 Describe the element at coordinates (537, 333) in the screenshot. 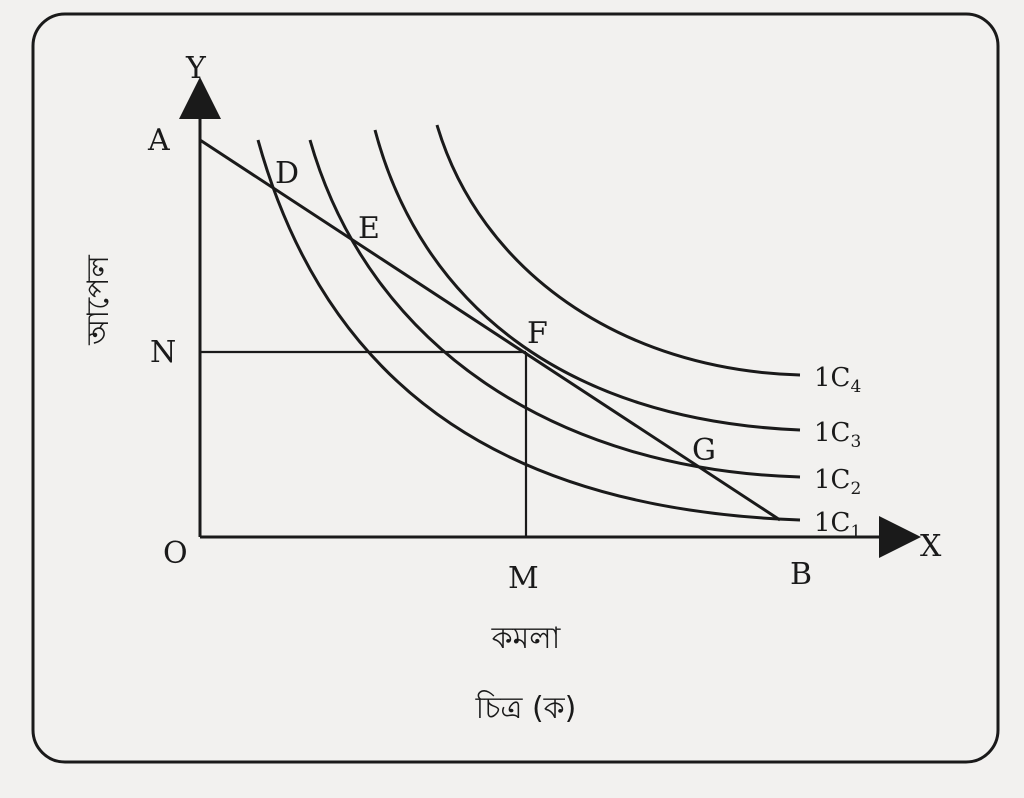

I see `point-label-f: F` at that location.